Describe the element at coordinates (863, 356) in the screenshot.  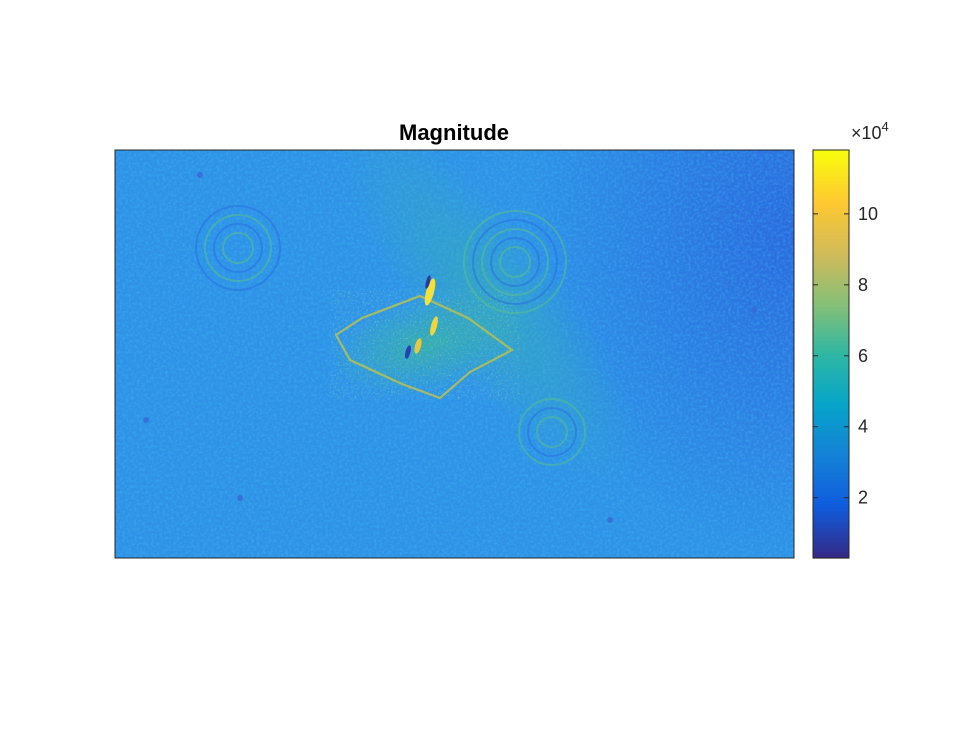
I see `colorbar-tick-label: 6` at that location.